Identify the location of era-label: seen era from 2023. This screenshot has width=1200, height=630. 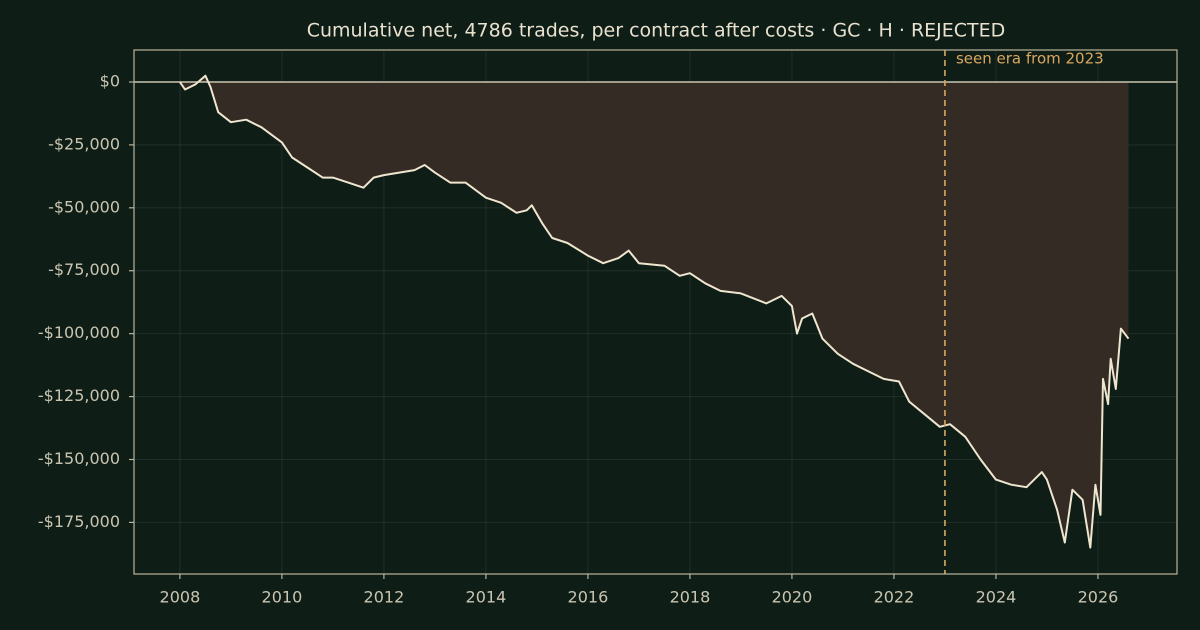
(1030, 59).